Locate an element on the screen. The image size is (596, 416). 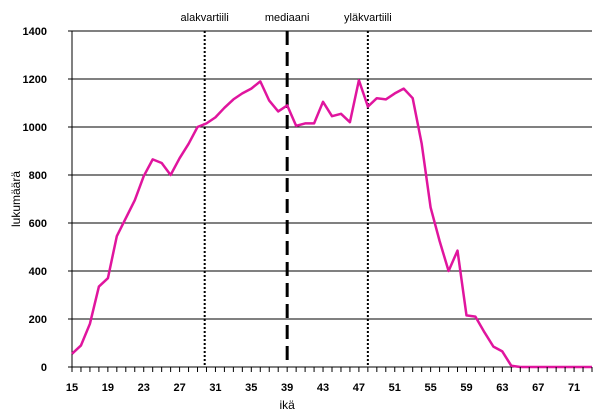
y-tick-label: 1400 is located at coordinates (35, 32).